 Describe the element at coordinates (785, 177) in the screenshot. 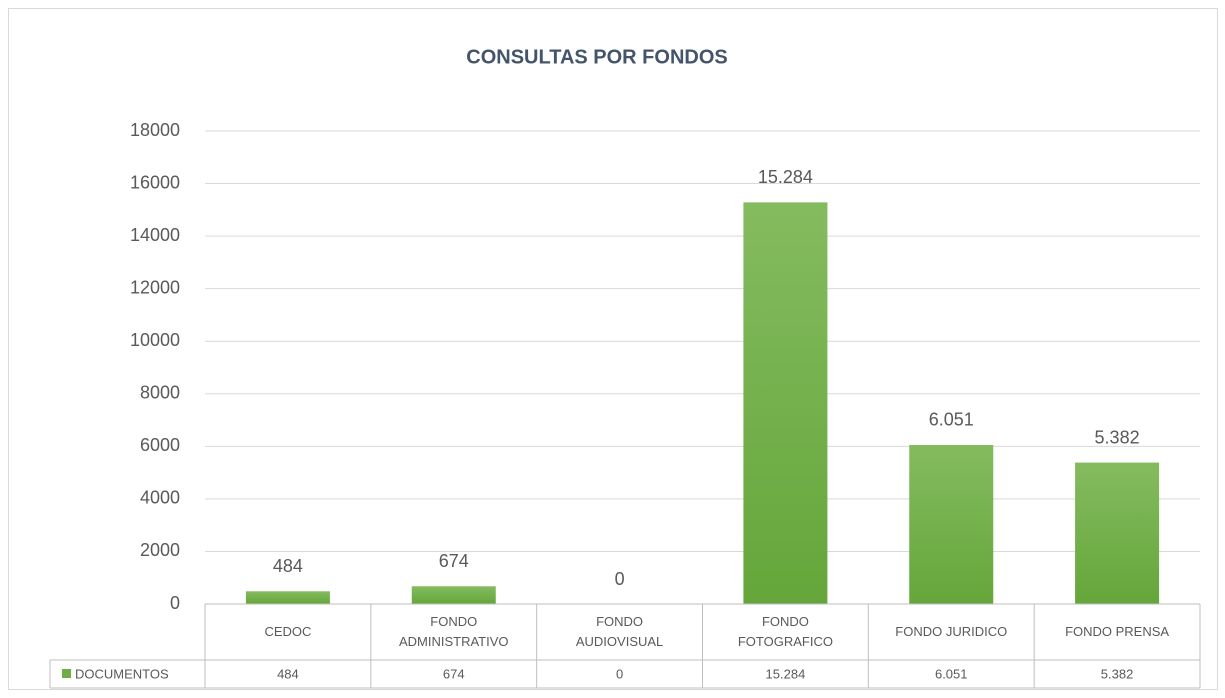

I see `data-label: 15.284` at that location.